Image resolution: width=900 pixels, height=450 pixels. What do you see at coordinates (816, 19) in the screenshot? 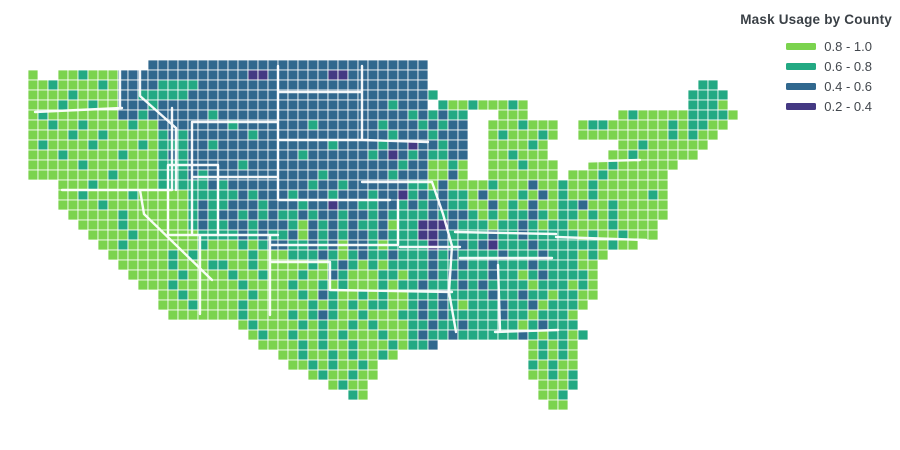
I see `legend-title: Mask Usage by County` at bounding box center [816, 19].